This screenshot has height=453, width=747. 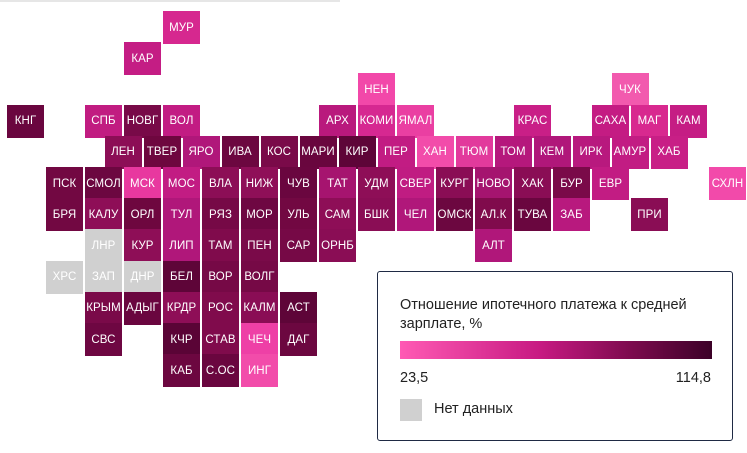 What do you see at coordinates (64, 215) in the screenshot?
I see `region-tile-БРЯ: БРЯ` at bounding box center [64, 215].